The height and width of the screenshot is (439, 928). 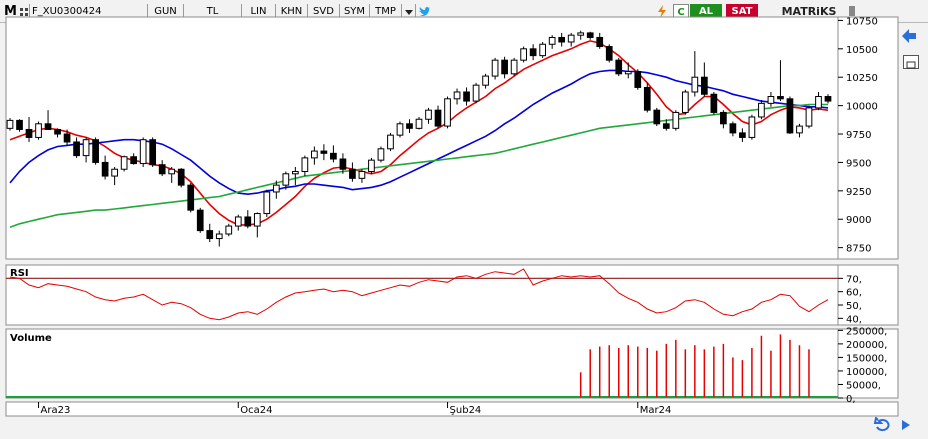 What do you see at coordinates (409, 12) in the screenshot?
I see `dropdown-arrow-icon` at bounding box center [409, 12].